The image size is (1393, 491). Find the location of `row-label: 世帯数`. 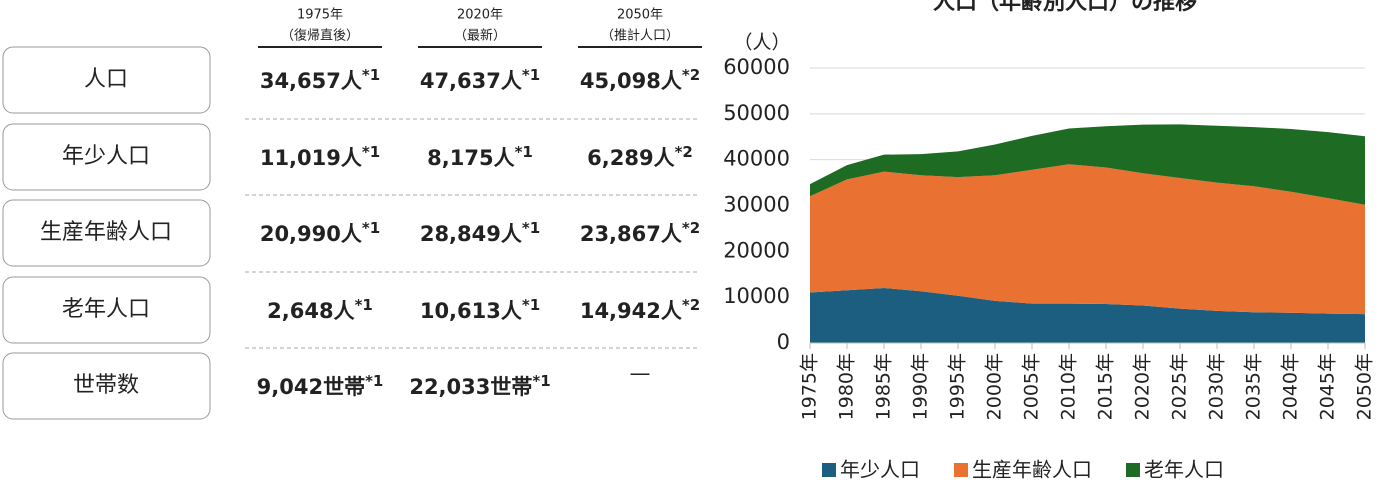

row-label: 世帯数 is located at coordinates (106, 385).